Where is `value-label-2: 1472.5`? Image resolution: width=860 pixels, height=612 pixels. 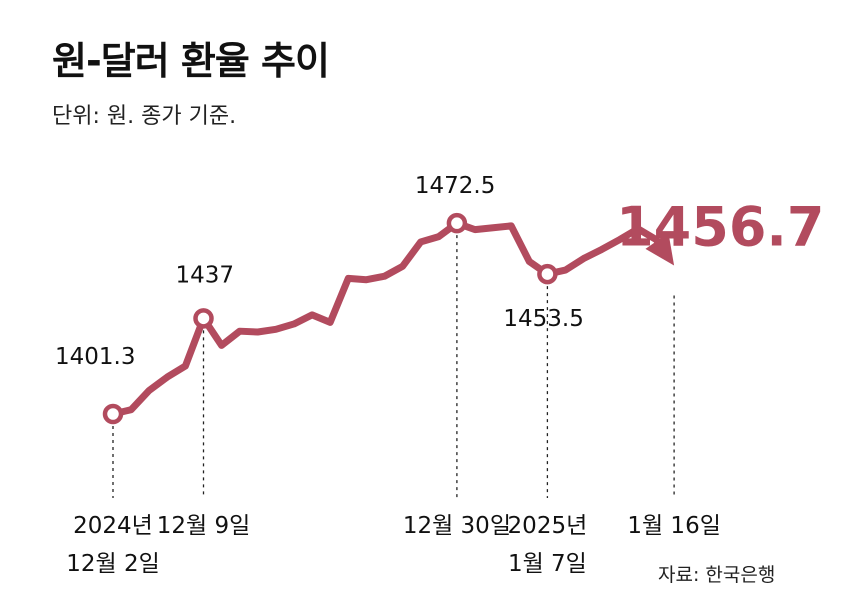
value-label-2: 1472.5 is located at coordinates (455, 186).